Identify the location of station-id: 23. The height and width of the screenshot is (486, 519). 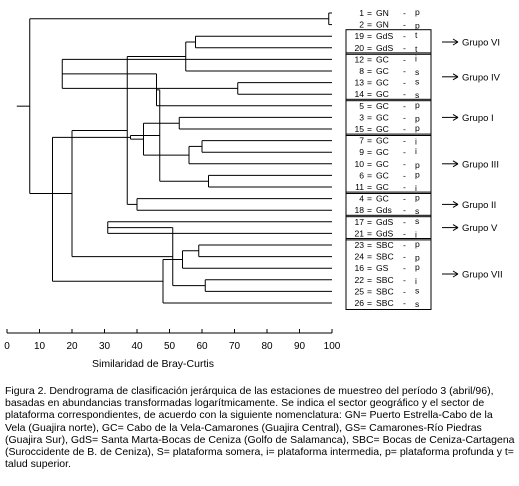
(359, 245).